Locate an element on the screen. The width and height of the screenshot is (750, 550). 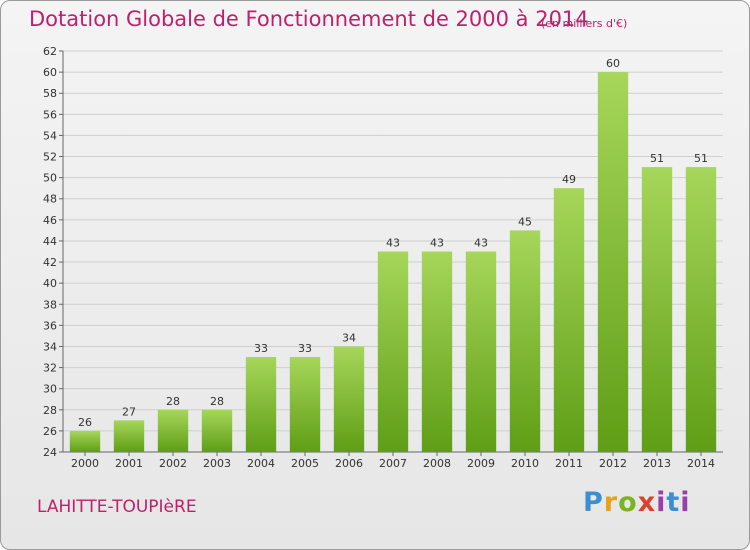
y-tick-label: 50 is located at coordinates (50, 178).